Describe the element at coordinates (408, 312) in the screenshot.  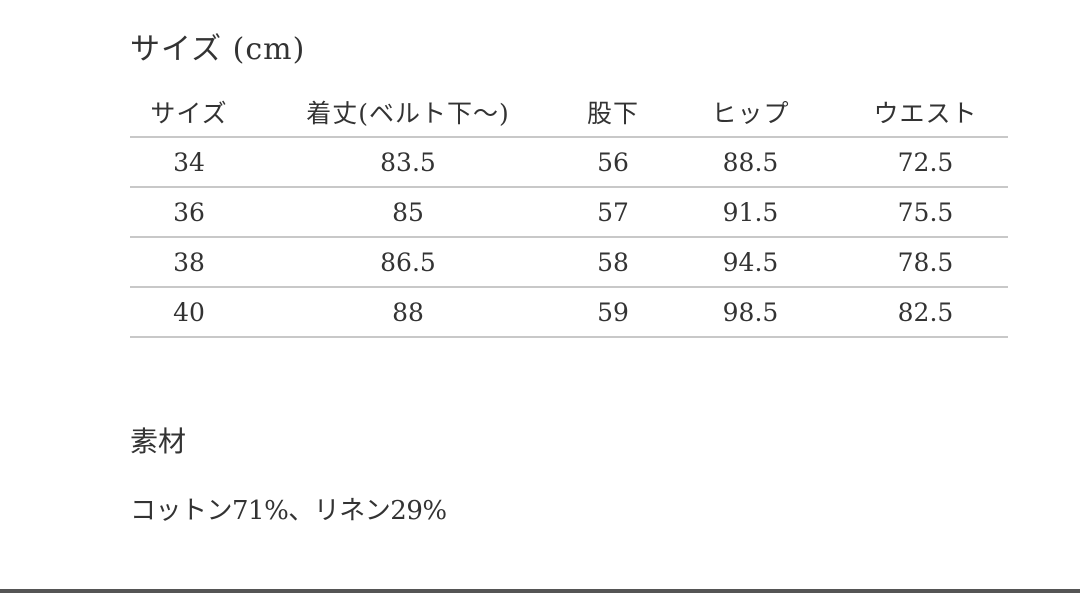
I see `cell-length: 88` at that location.